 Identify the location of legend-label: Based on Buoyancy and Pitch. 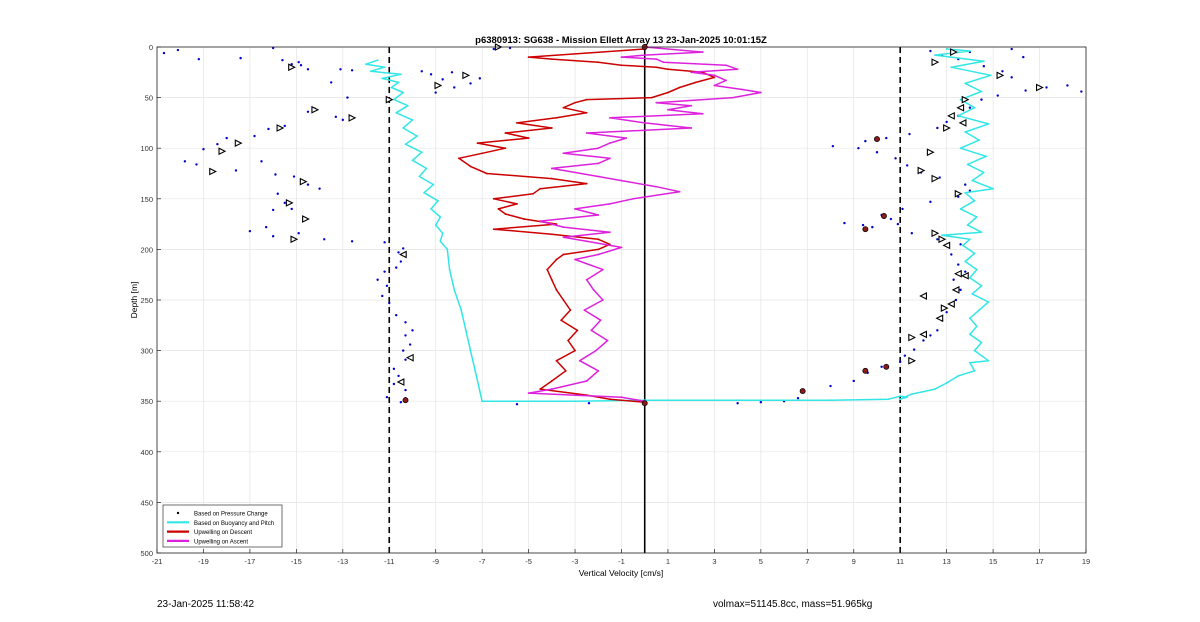
(234, 524).